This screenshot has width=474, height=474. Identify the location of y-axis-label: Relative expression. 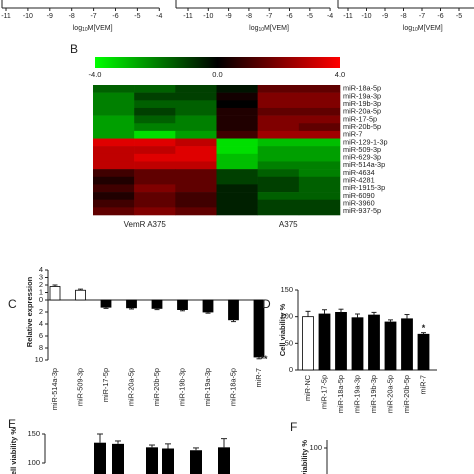
(29, 311).